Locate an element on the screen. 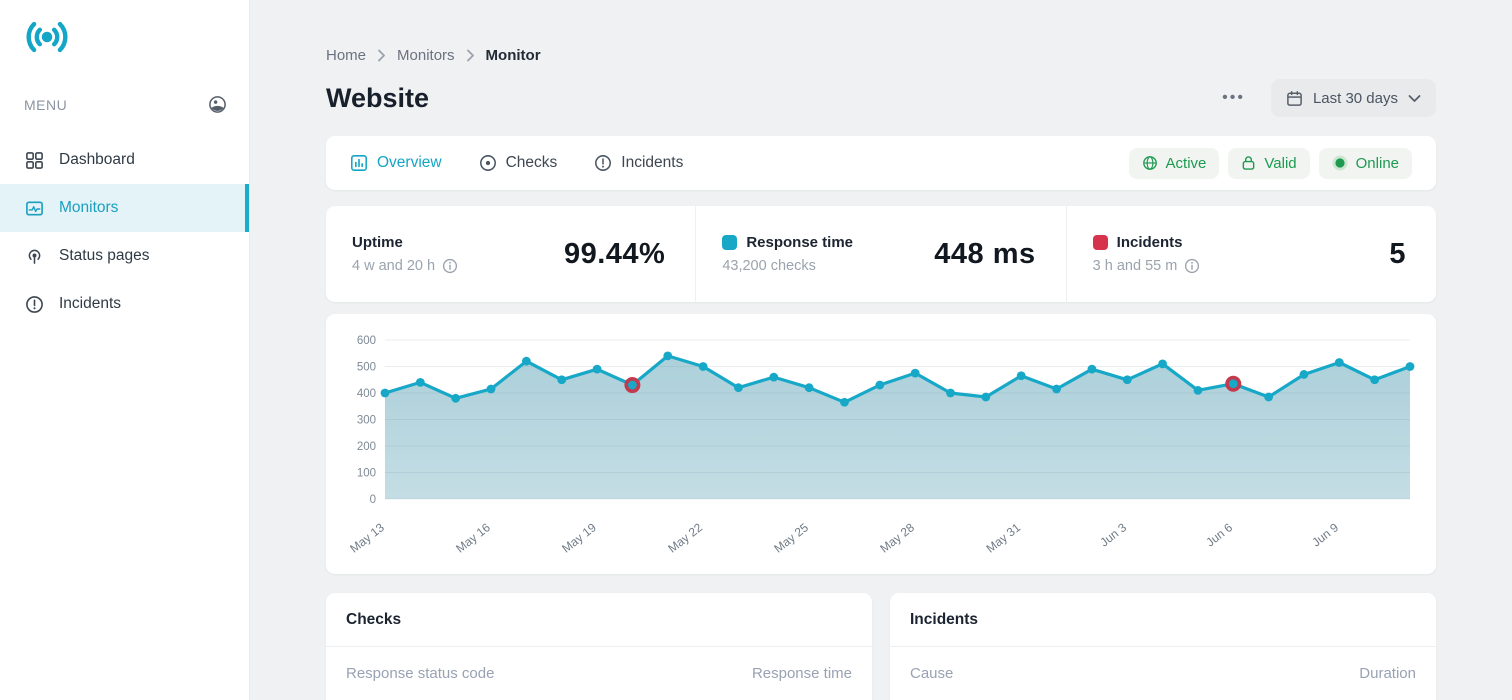  globe-icon is located at coordinates (1150, 163).